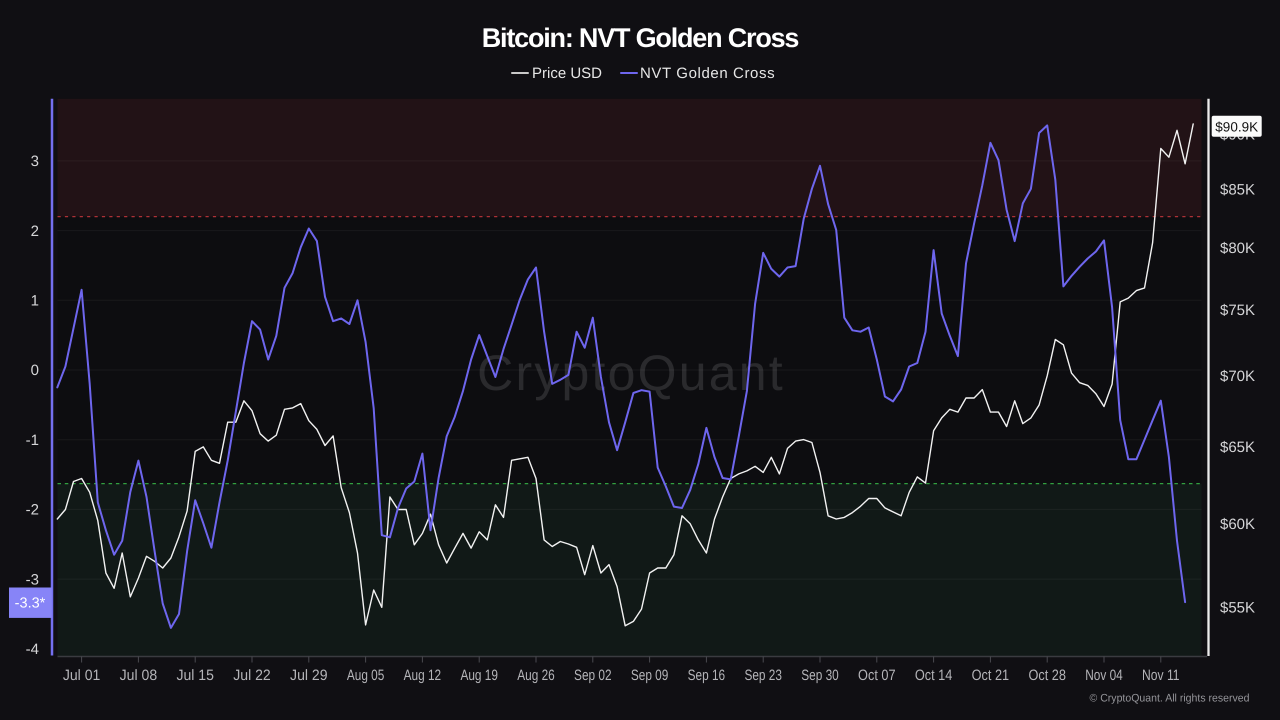 This screenshot has width=1280, height=720. I want to click on svg-text: Aug 05, so click(366, 675).